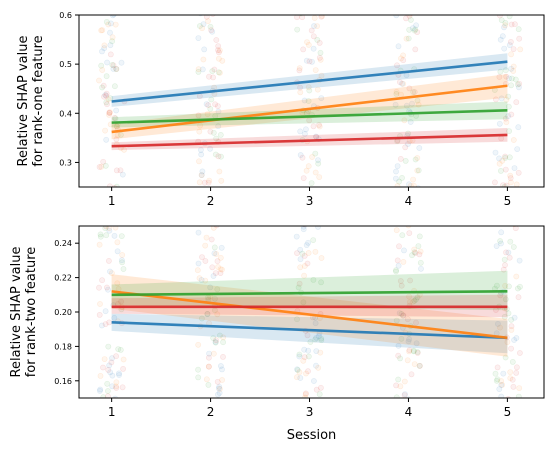  What do you see at coordinates (312, 435) in the screenshot?
I see `x-axis-label: Session` at bounding box center [312, 435].